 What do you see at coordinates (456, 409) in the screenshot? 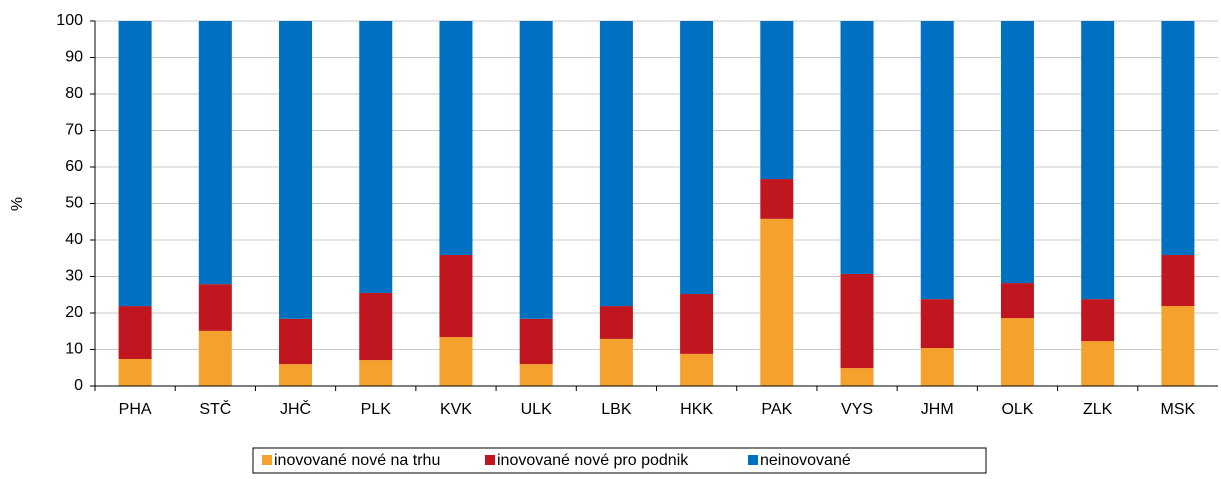
I see `x-tick-label: KVK` at bounding box center [456, 409].